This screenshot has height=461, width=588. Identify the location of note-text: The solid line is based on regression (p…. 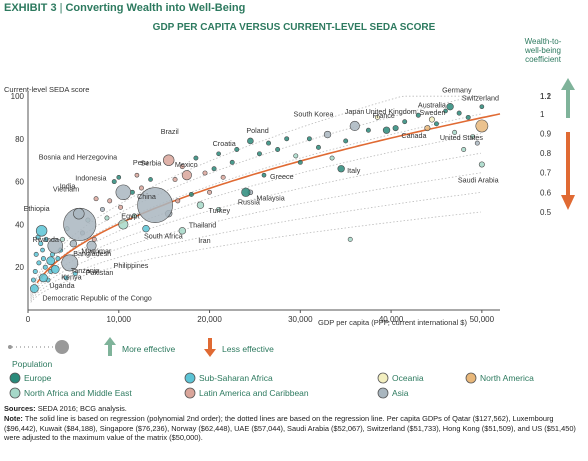
(290, 428).